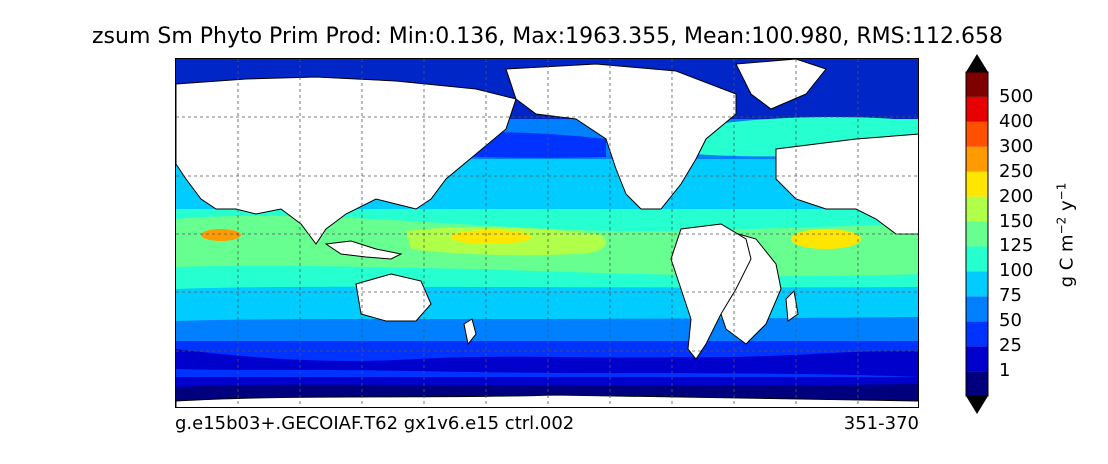  What do you see at coordinates (1016, 171) in the screenshot?
I see `colorbar-tick-label: 250` at bounding box center [1016, 171].